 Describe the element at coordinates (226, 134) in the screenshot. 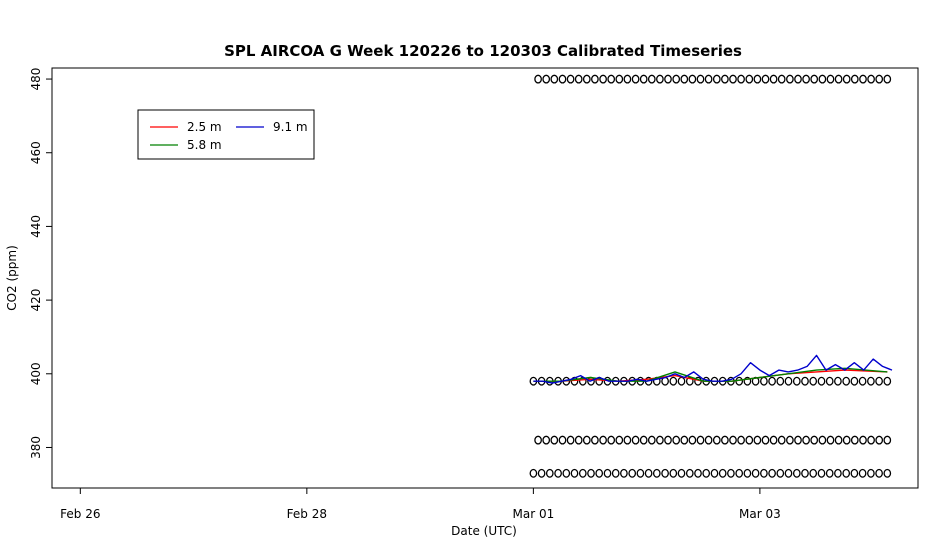

I see `legend-box` at that location.